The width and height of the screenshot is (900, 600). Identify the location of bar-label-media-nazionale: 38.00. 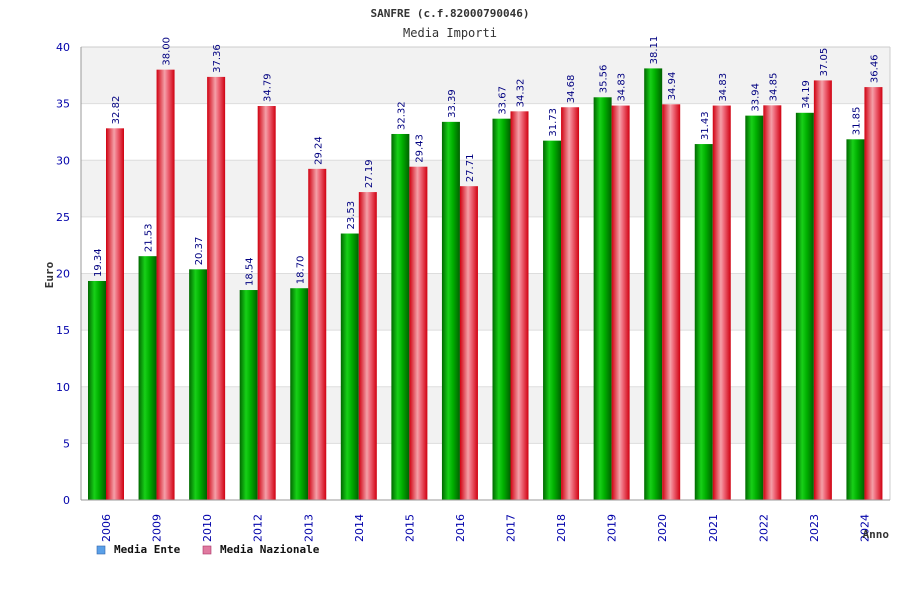
(167, 51).